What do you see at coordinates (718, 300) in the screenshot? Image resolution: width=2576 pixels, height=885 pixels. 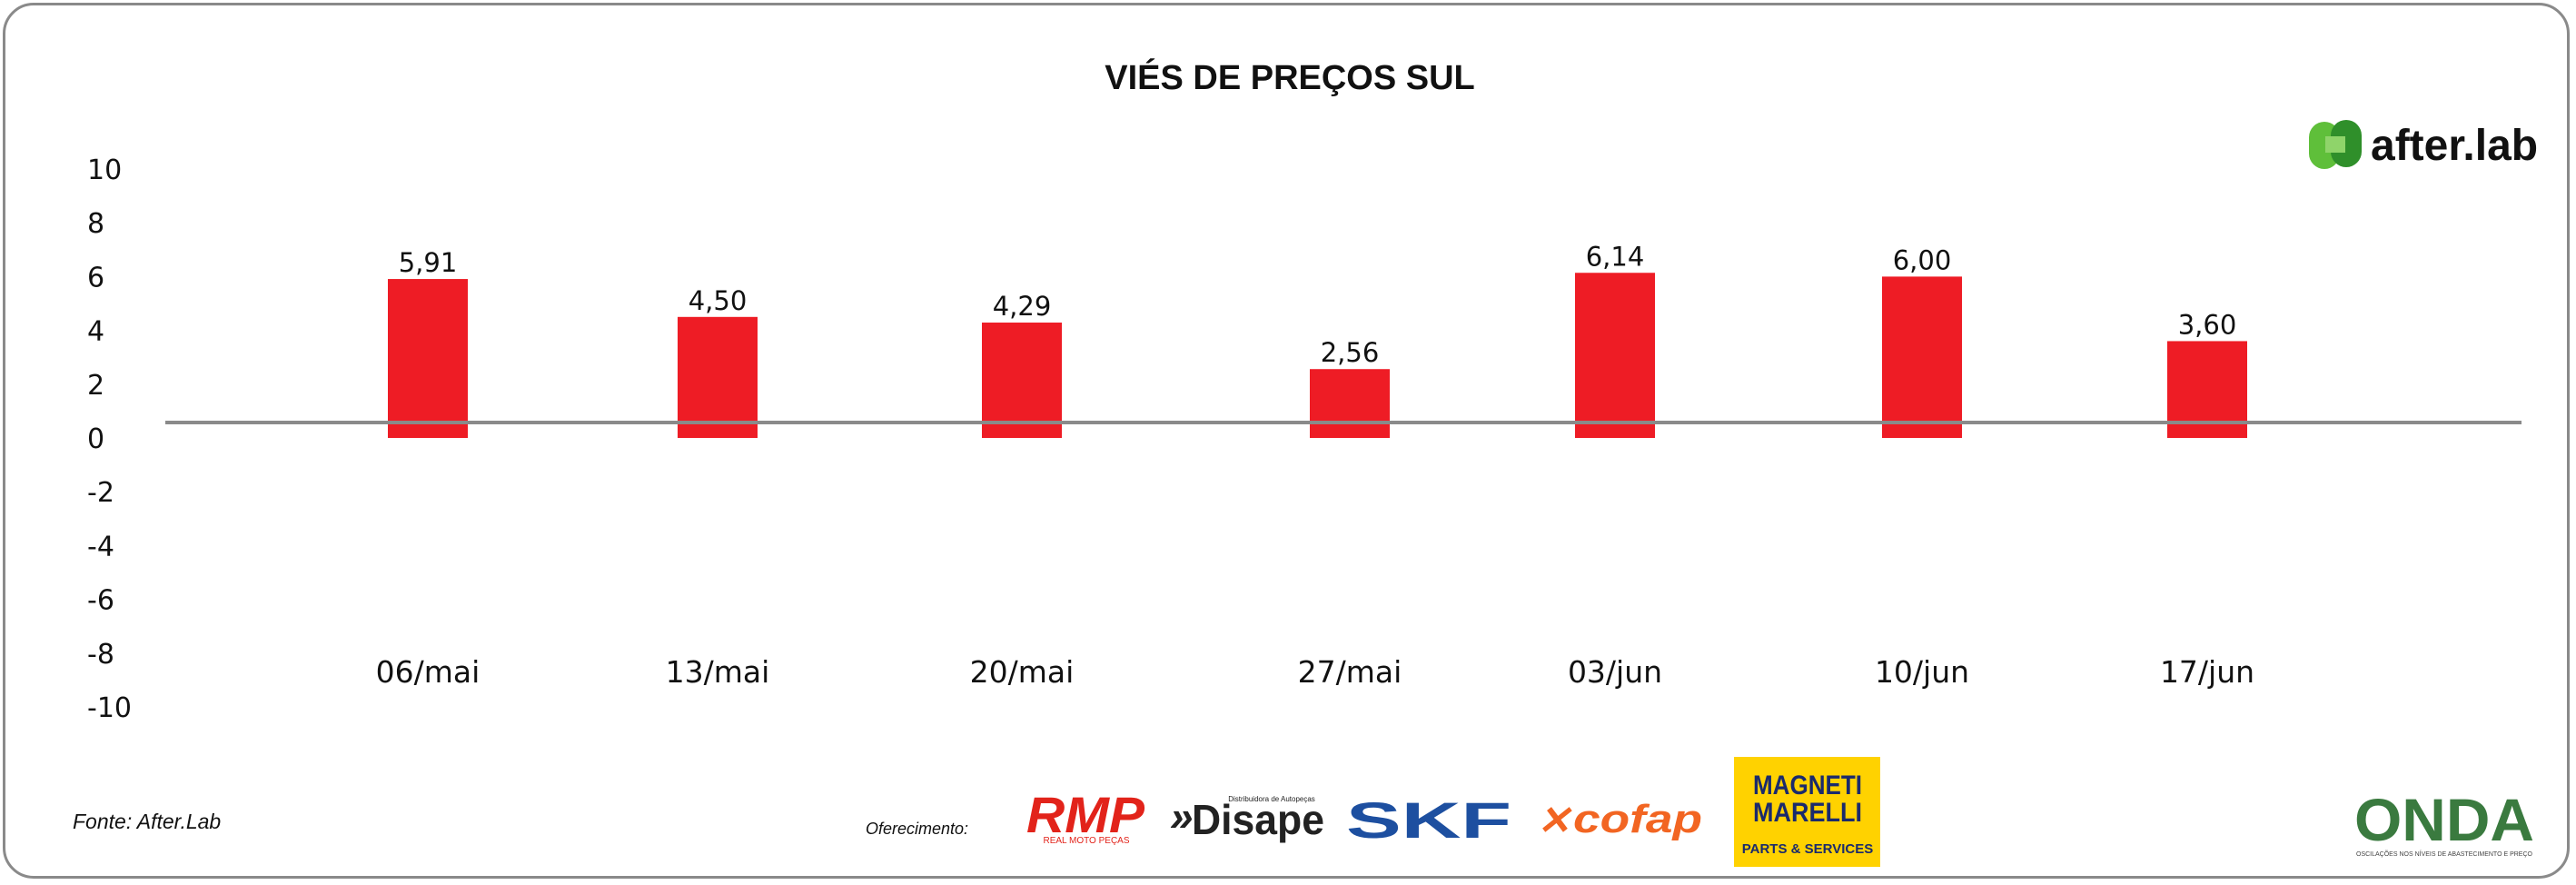 I see `data-label: 4,50` at bounding box center [718, 300].